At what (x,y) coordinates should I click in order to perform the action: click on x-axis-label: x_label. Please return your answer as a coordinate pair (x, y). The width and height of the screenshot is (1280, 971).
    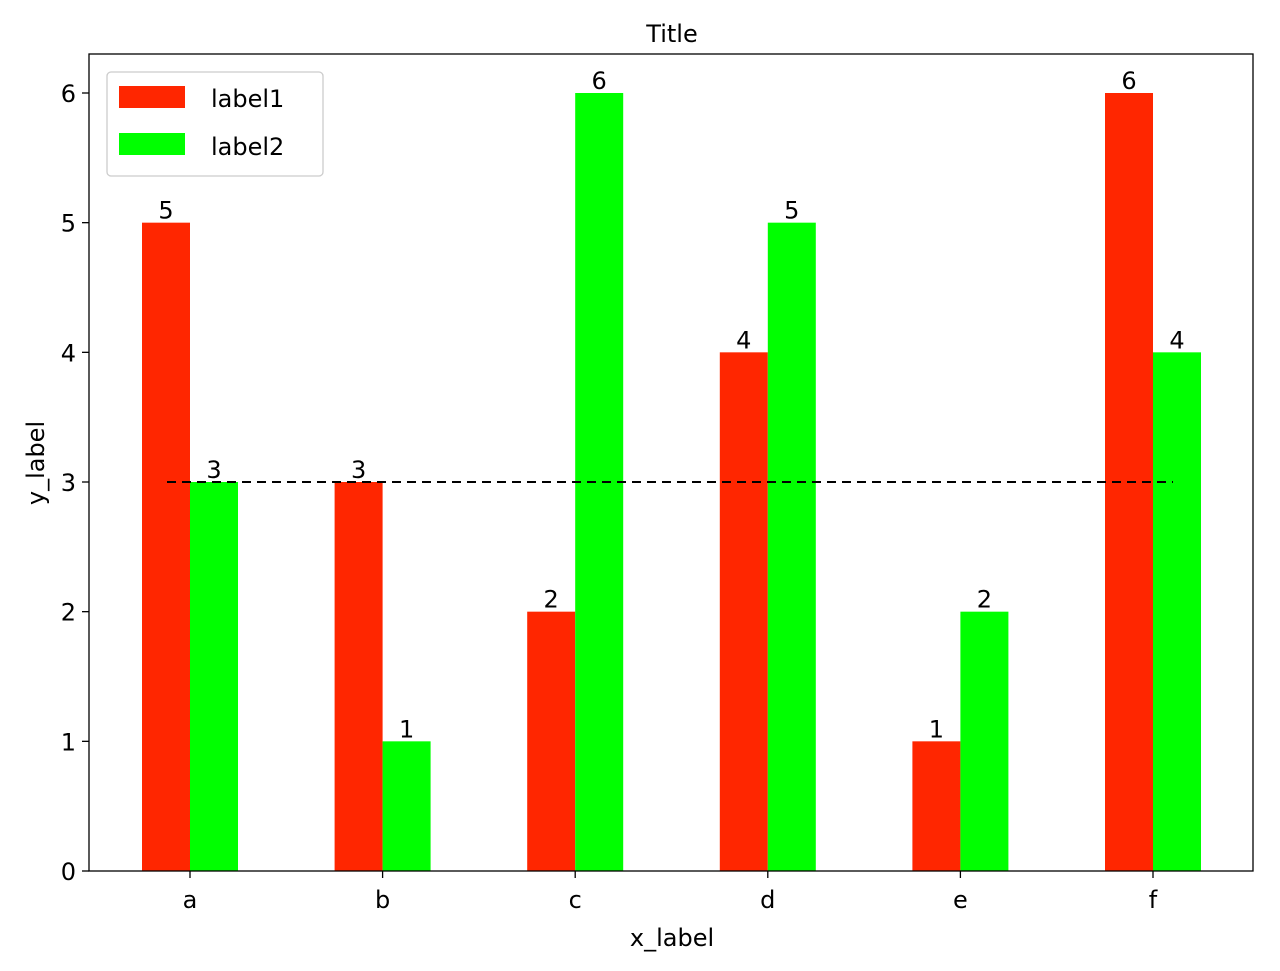
    Looking at the image, I should click on (672, 938).